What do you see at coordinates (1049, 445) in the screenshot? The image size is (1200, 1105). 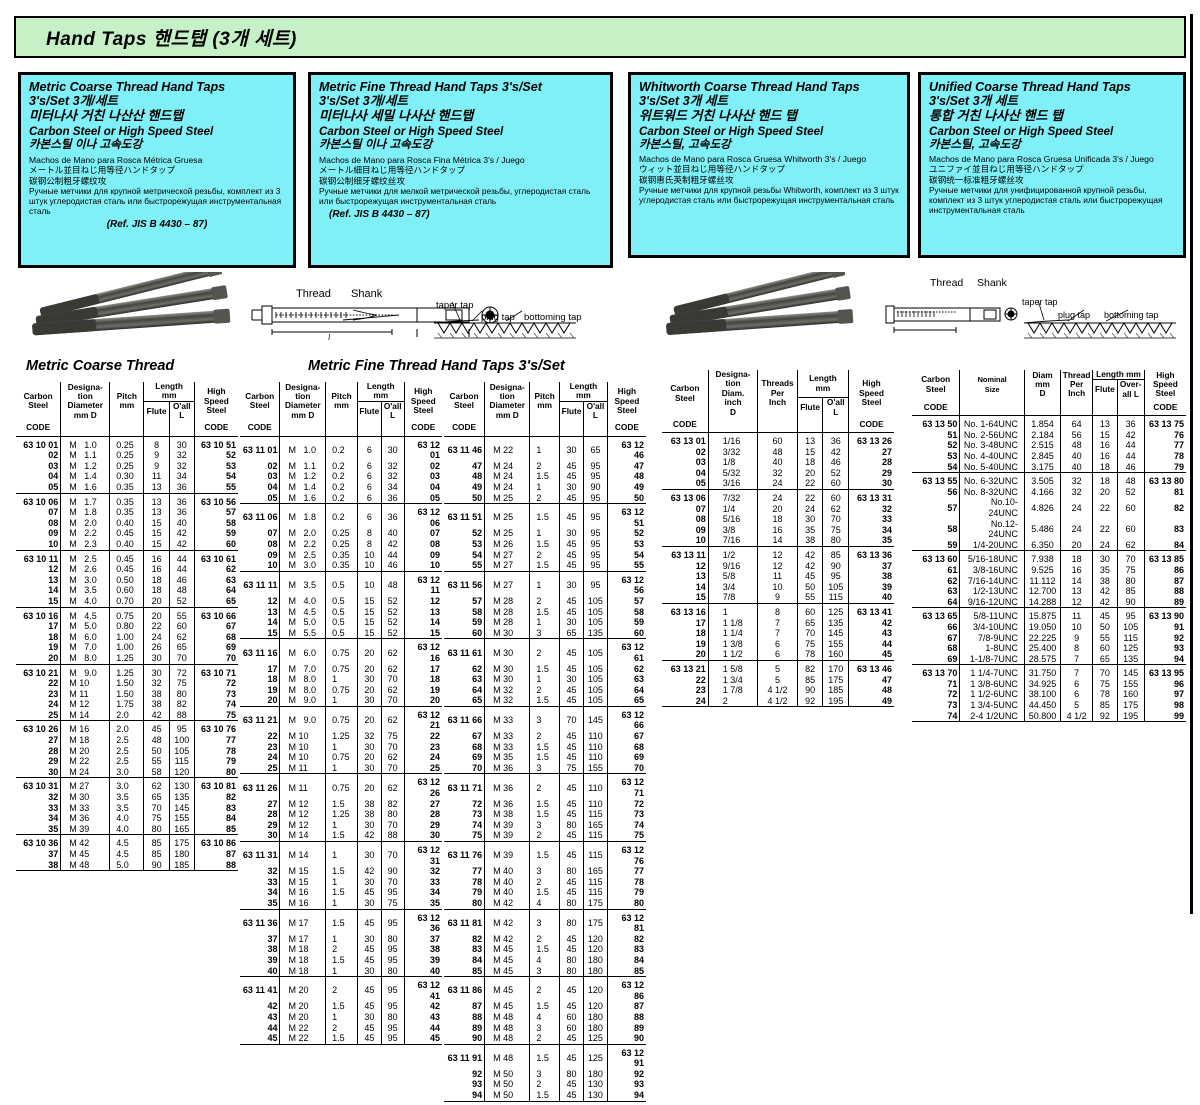 I see `table-row: 52 No. 3-48UNC 2.515 48 16 44 77` at bounding box center [1049, 445].